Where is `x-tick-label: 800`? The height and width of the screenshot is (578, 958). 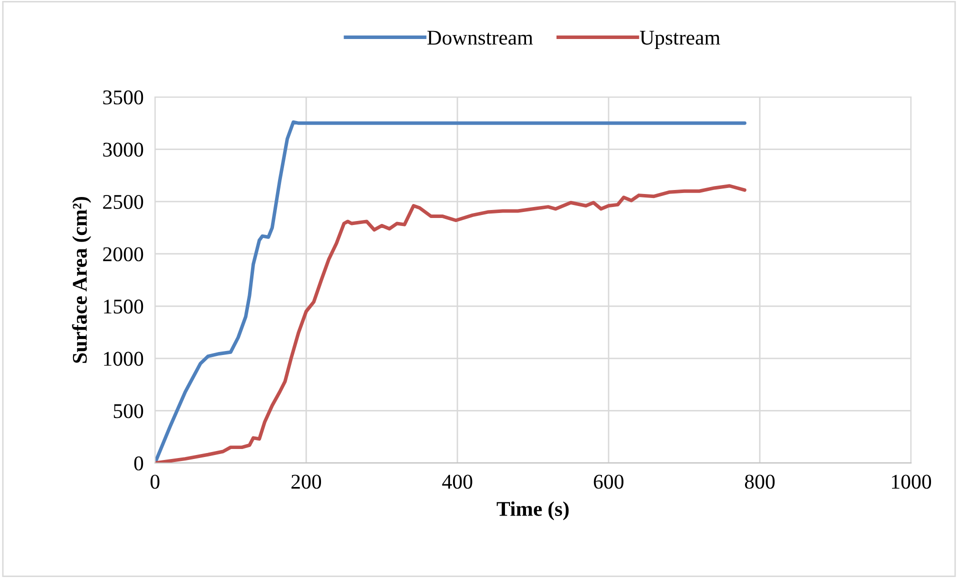
x-tick-label: 800 is located at coordinates (759, 481).